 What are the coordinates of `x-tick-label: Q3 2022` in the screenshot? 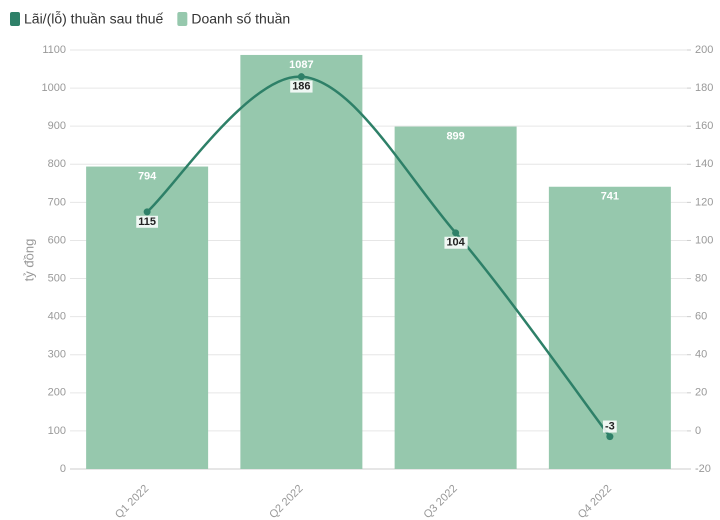 It's located at (440, 501).